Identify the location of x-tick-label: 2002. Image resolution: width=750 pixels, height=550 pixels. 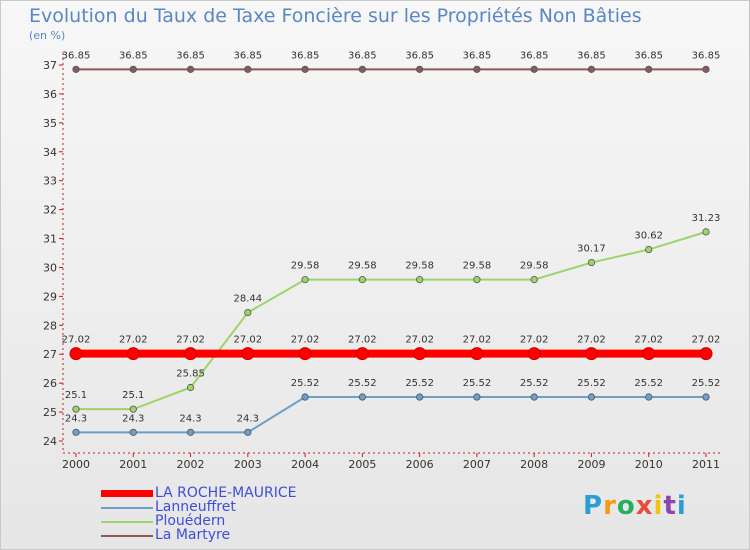
(191, 464).